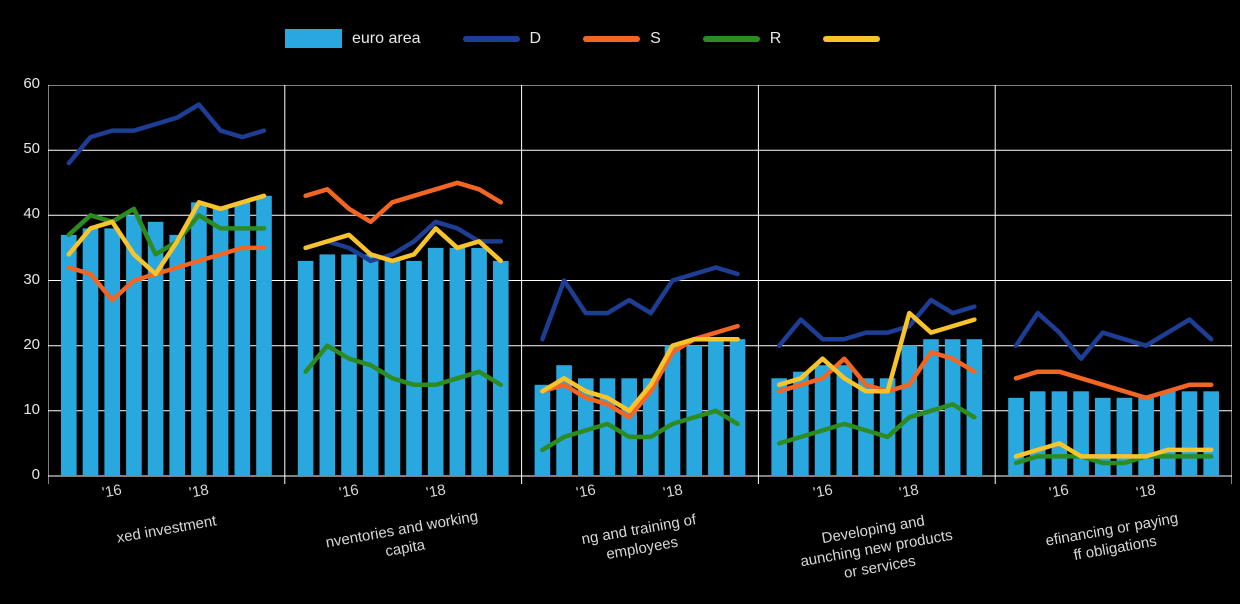  Describe the element at coordinates (1112, 537) in the screenshot. I see `panel-title: efinancing or paying ff obligations` at that location.